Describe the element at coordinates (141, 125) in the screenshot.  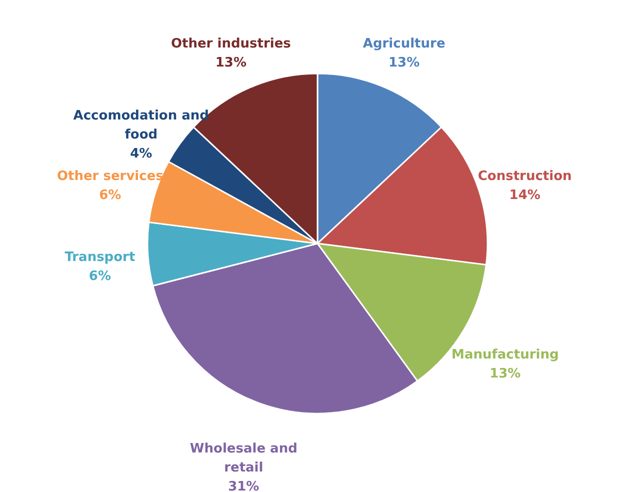
I see `slice-label: Accomodation and food` at that location.